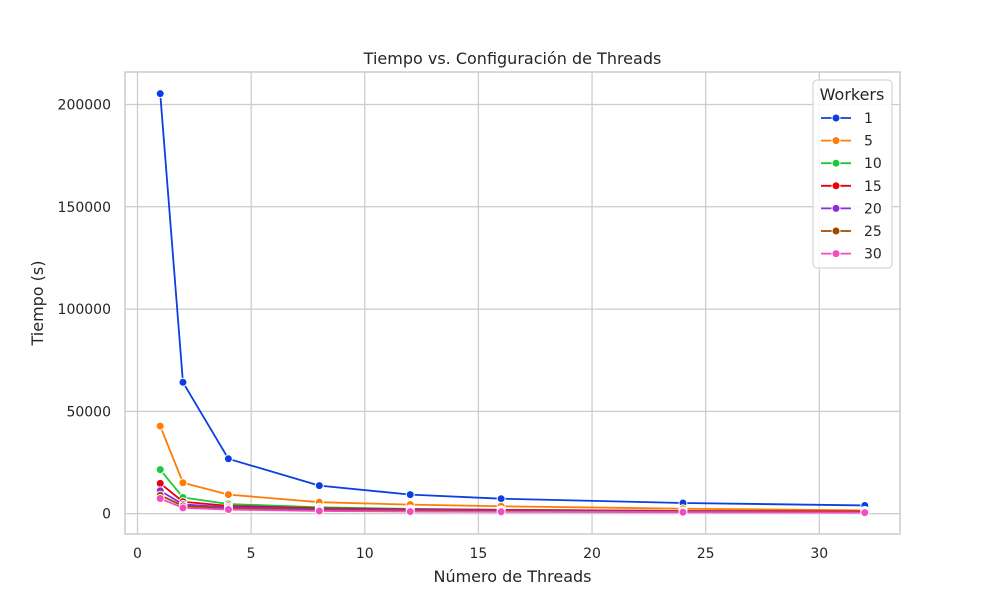  I want to click on x-tick-label: 25, so click(706, 554).